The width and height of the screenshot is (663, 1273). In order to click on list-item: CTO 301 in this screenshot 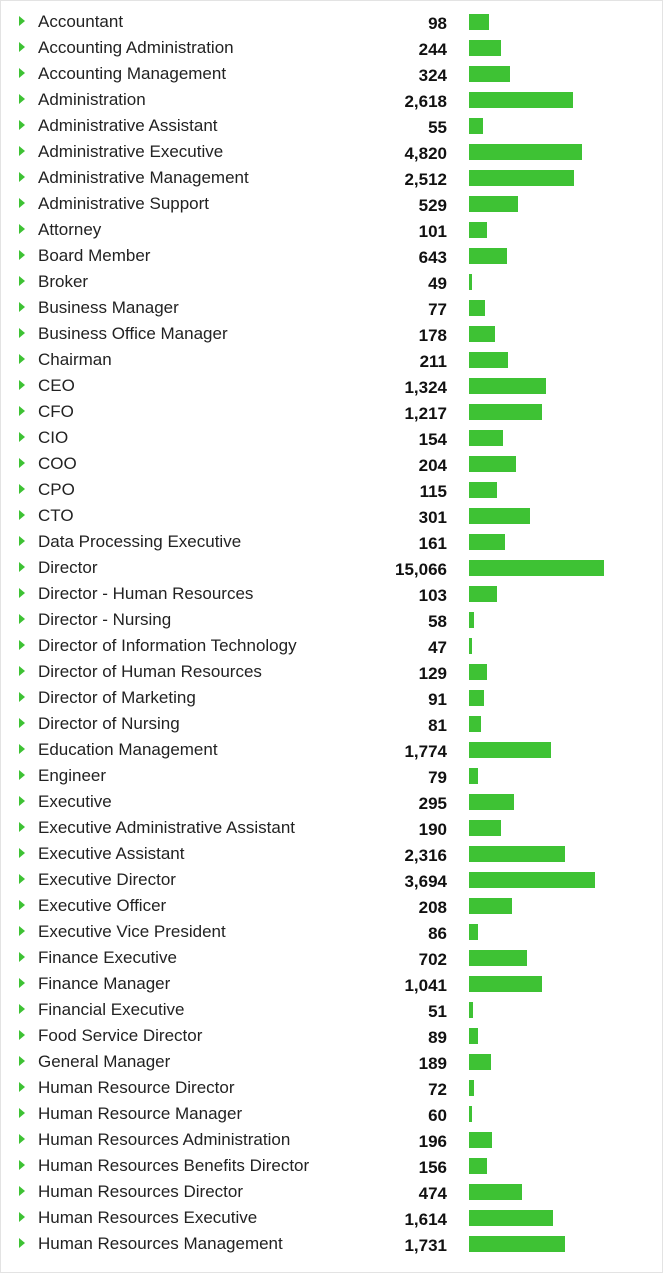, I will do `click(331, 517)`.